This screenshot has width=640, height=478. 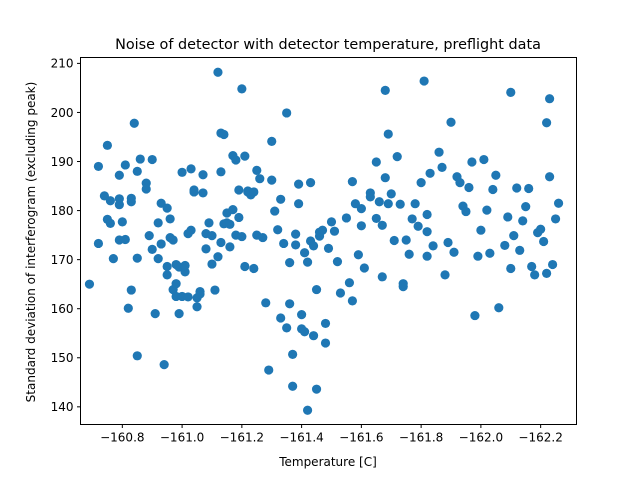 What do you see at coordinates (540, 438) in the screenshot?
I see `x-tick-label: −162.2` at bounding box center [540, 438].